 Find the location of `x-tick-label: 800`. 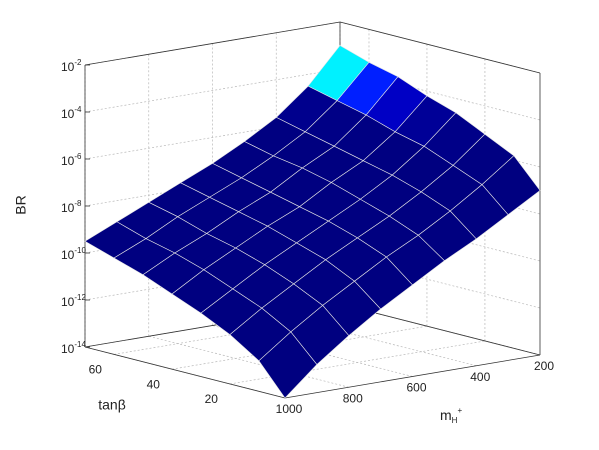

x-tick-label: 800 is located at coordinates (353, 398).